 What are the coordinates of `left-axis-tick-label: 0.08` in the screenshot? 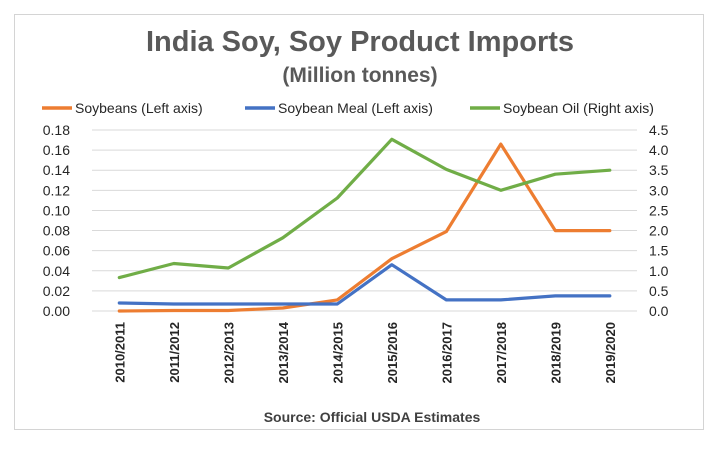 It's located at (56, 231).